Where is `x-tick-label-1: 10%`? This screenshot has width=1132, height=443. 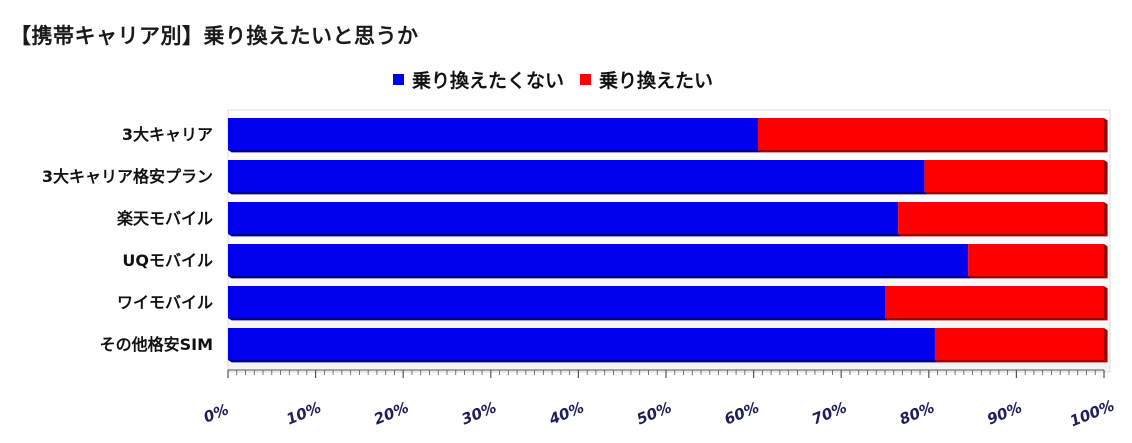
x-tick-label-1: 10% is located at coordinates (304, 413).